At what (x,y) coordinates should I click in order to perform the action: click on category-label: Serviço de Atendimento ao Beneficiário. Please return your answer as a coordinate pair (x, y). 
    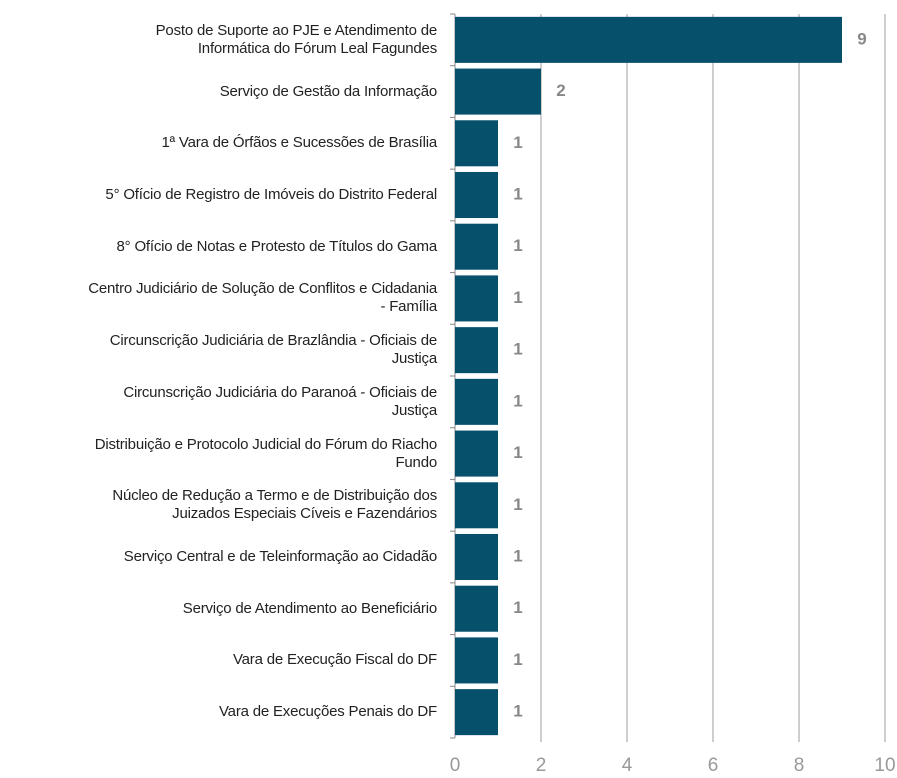
    Looking at the image, I should click on (309, 608).